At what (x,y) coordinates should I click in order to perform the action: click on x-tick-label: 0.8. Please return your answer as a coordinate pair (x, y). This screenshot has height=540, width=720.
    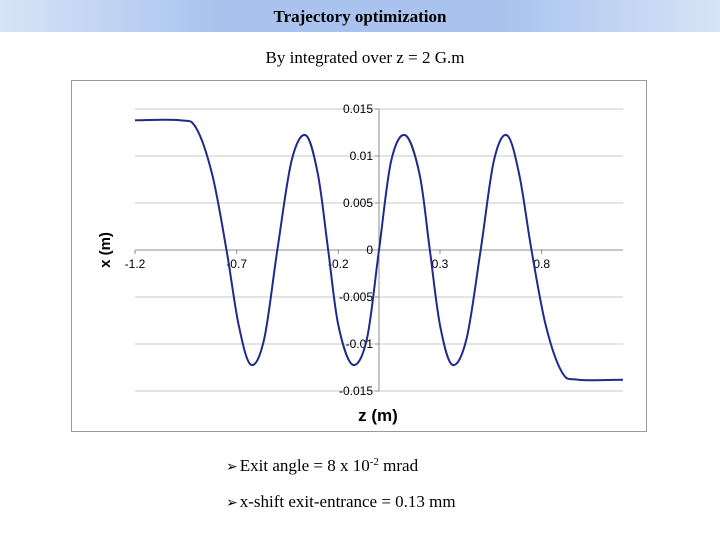
    Looking at the image, I should click on (541, 264).